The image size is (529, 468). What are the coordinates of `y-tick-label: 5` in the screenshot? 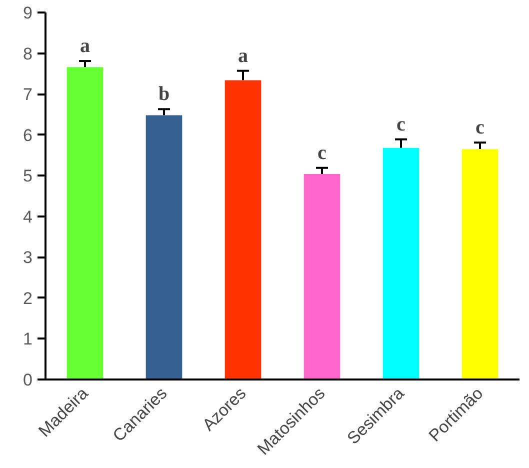 It's located at (28, 176).